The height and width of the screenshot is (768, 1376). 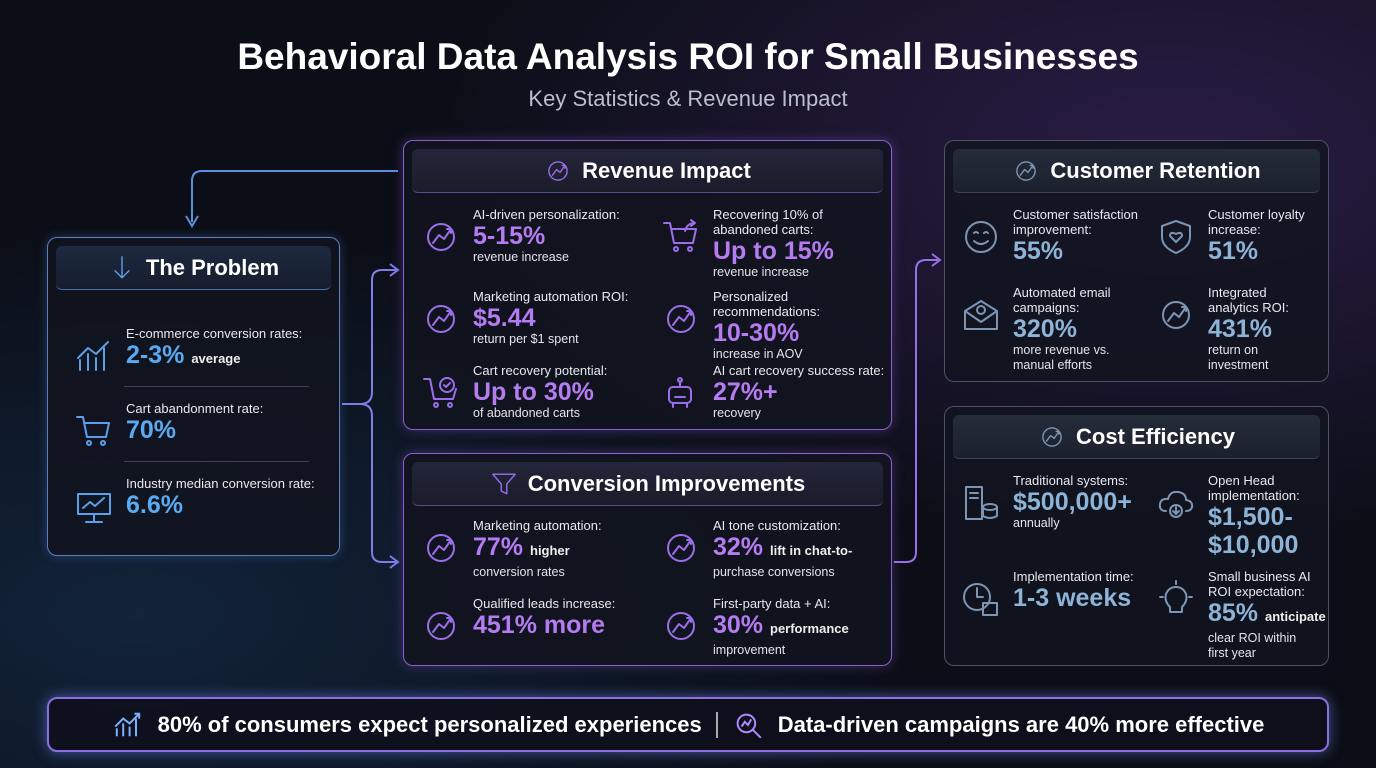 What do you see at coordinates (1295, 616) in the screenshot?
I see `stat-value-suffix: anticipate` at bounding box center [1295, 616].